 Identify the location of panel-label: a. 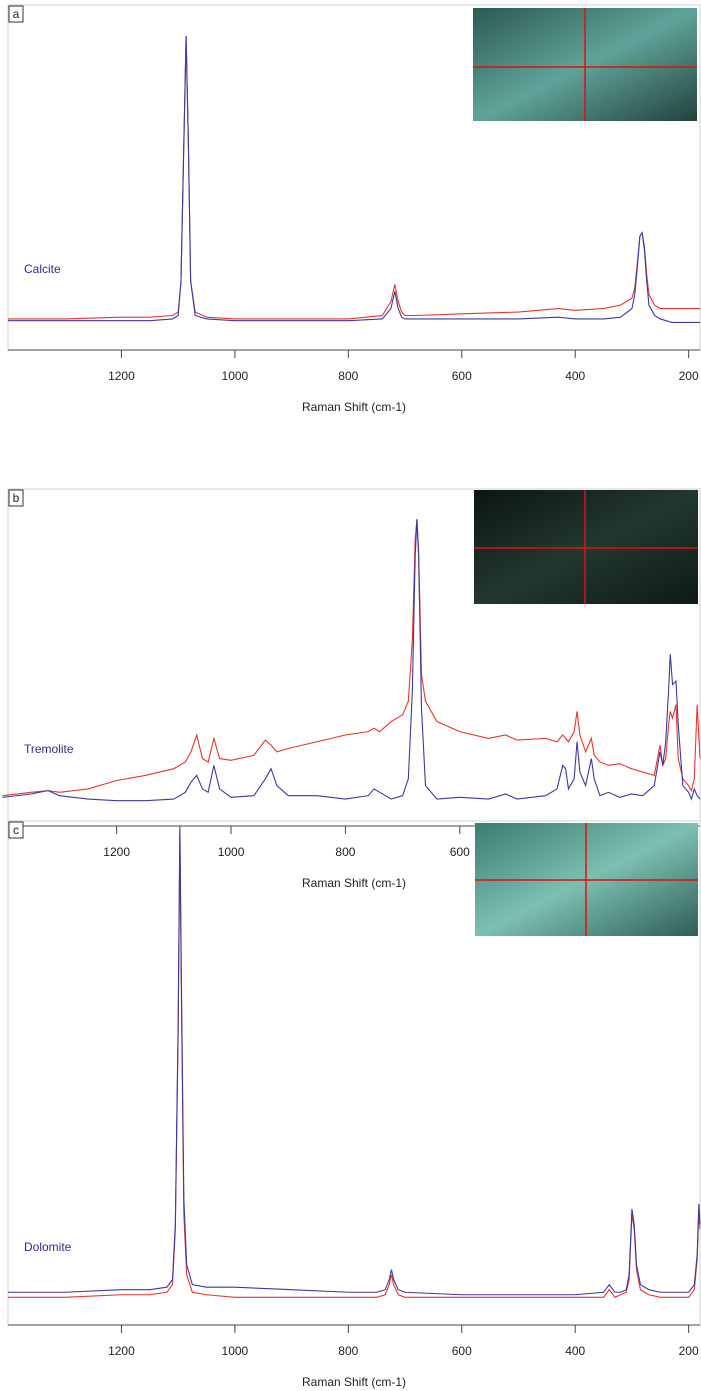
(16, 14).